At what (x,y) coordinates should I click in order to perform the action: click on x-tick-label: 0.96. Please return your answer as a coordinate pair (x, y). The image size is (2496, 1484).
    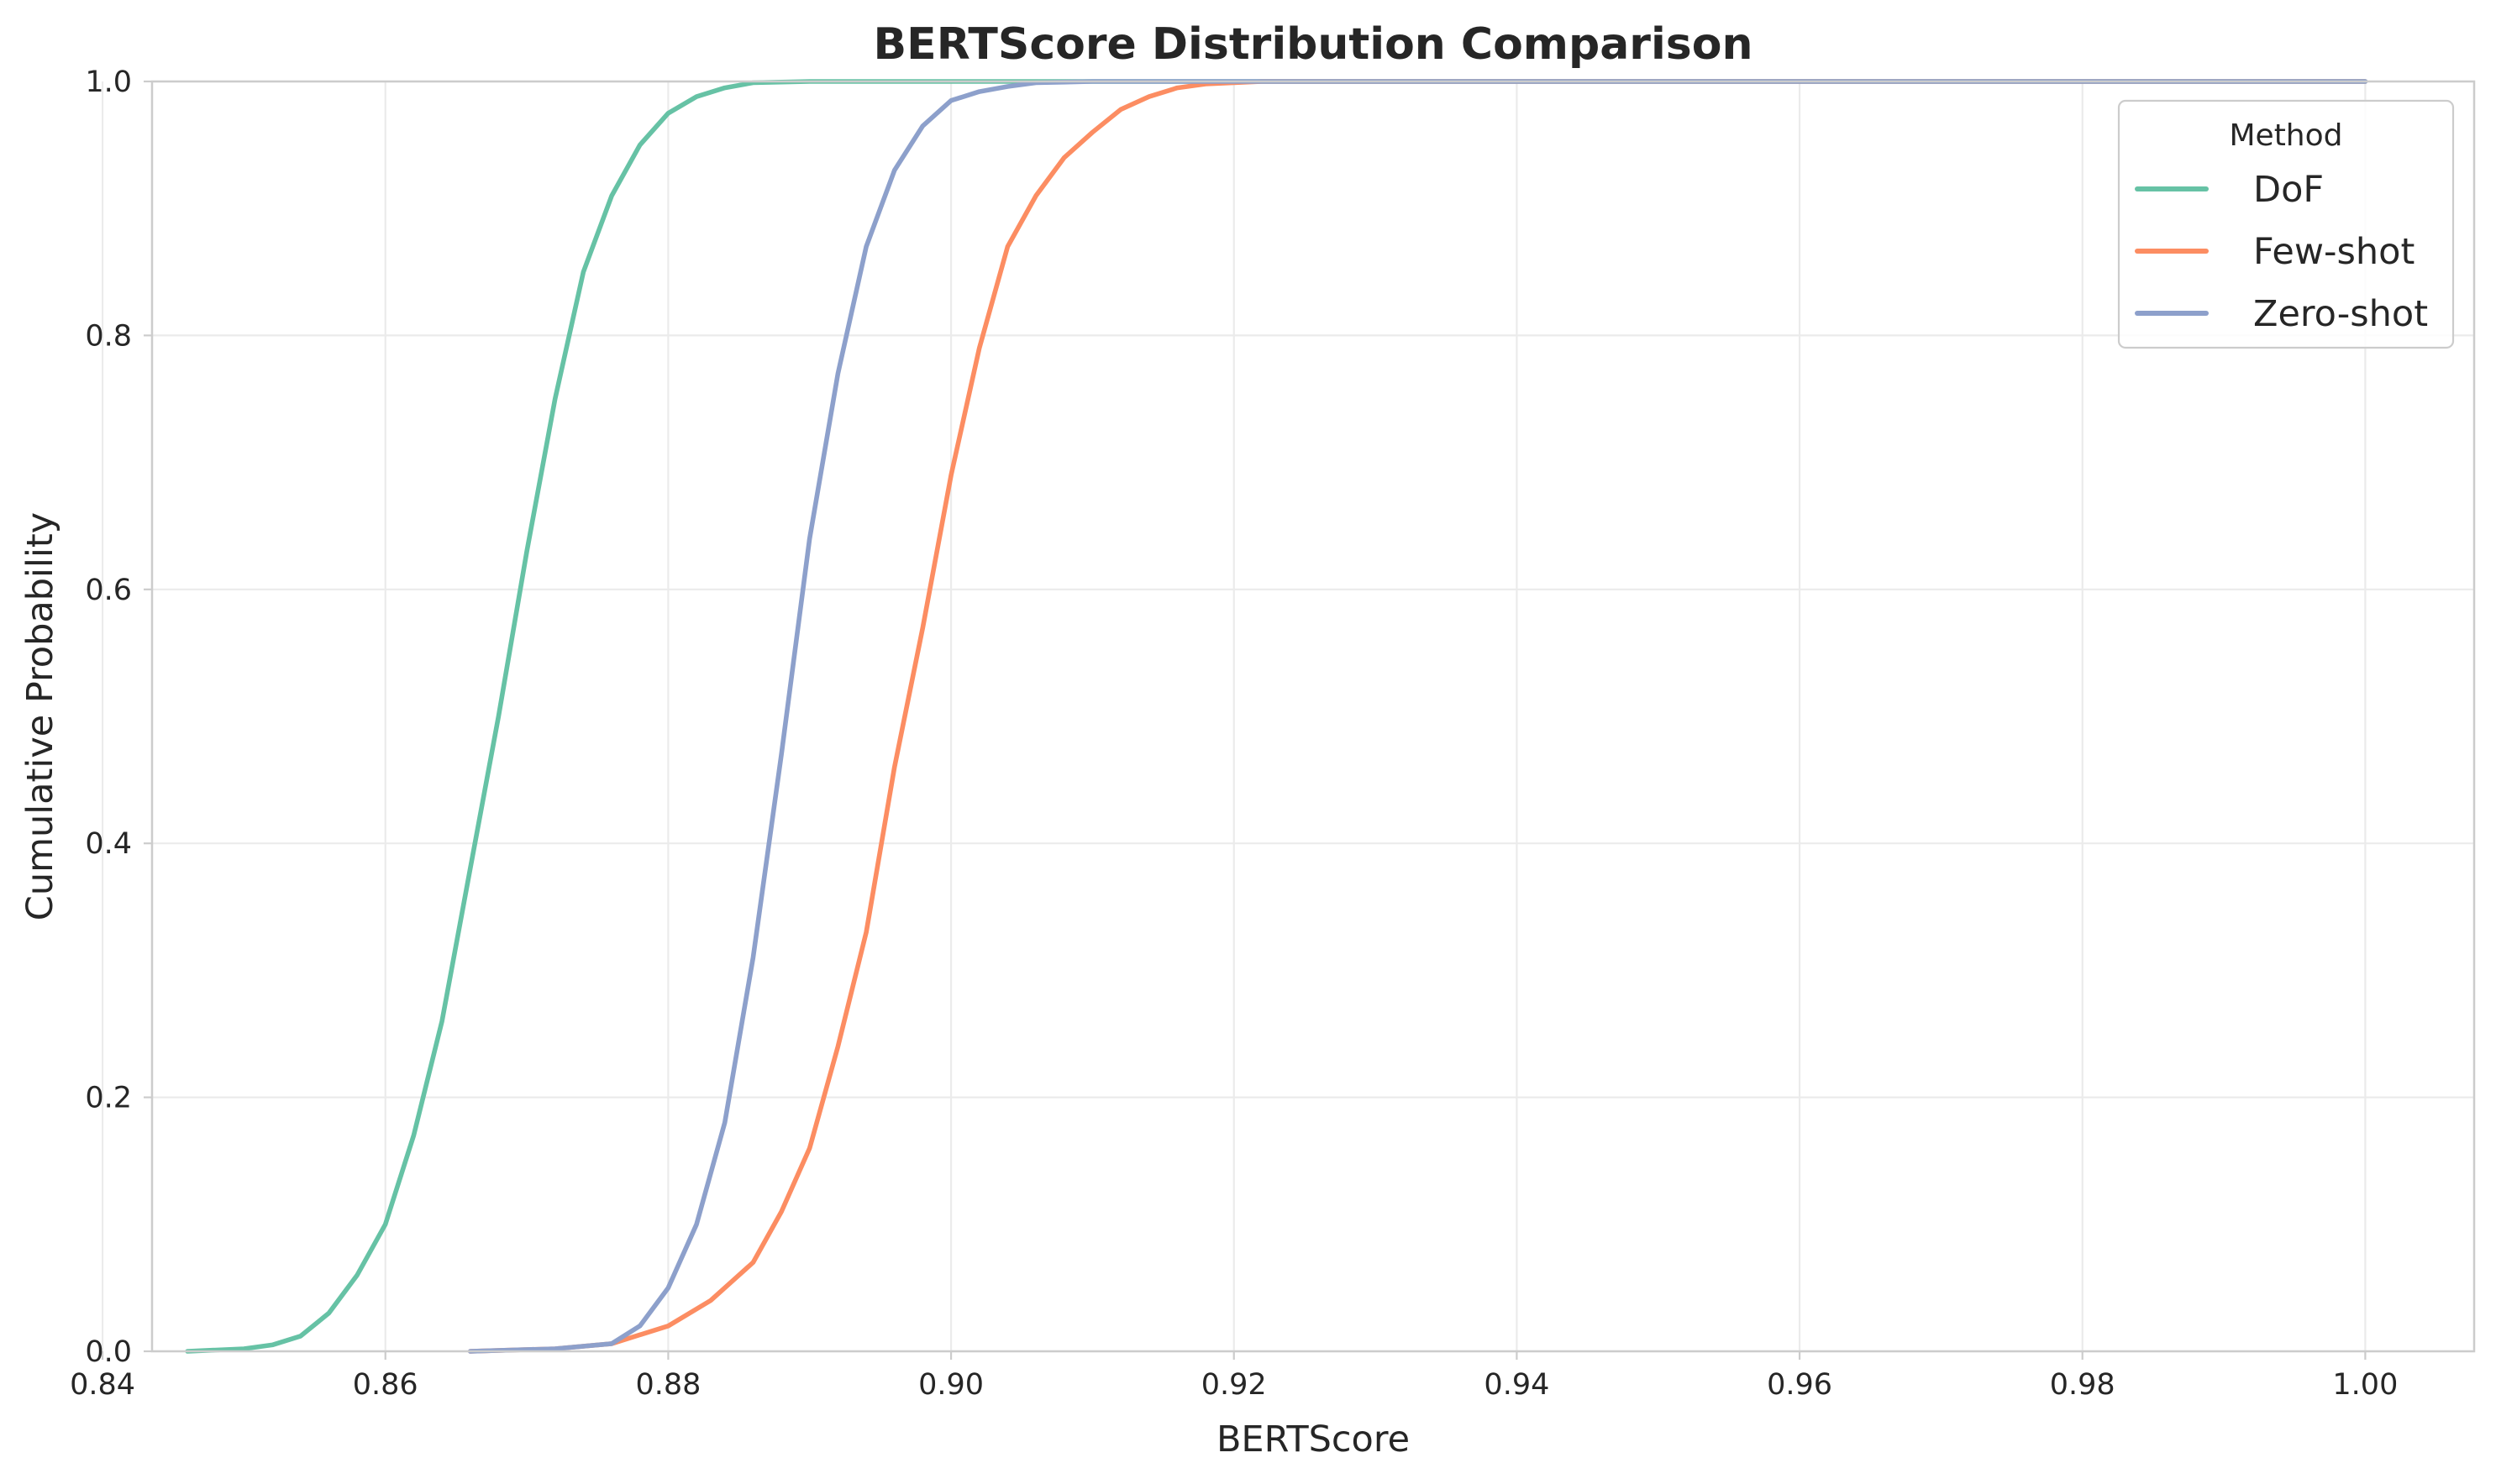
    Looking at the image, I should click on (1800, 1385).